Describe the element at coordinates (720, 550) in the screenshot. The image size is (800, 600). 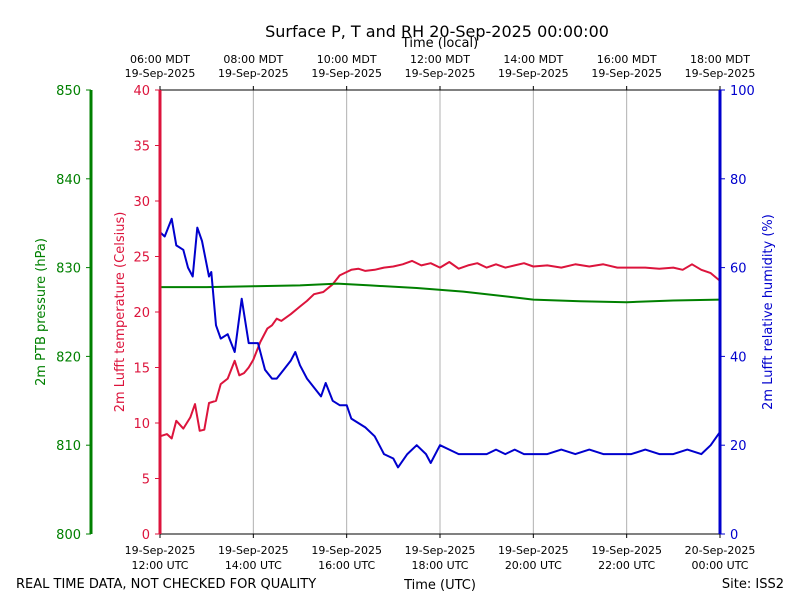
I see `bottom-tick-label: 20-Sep-2025` at that location.